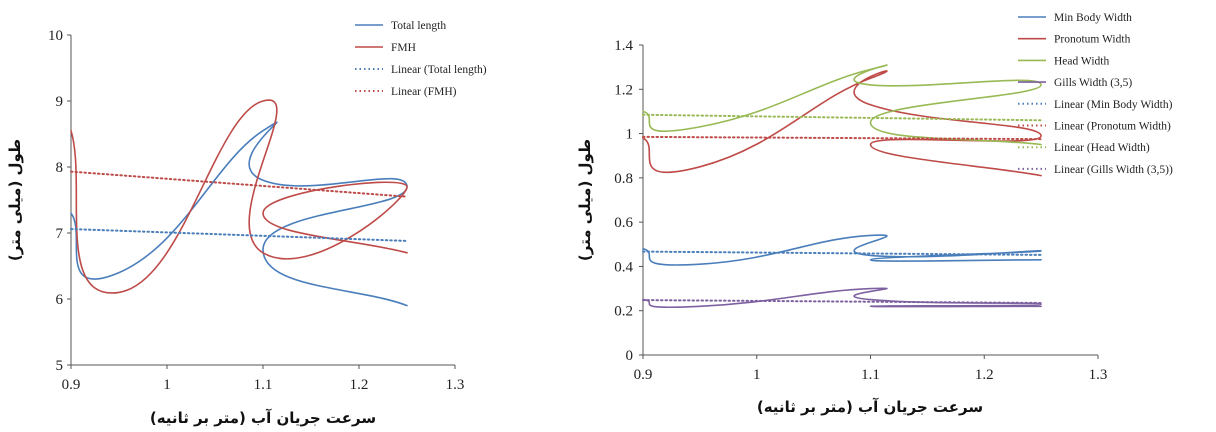 The width and height of the screenshot is (1216, 432). I want to click on y-tick-label: 6, so click(60, 300).